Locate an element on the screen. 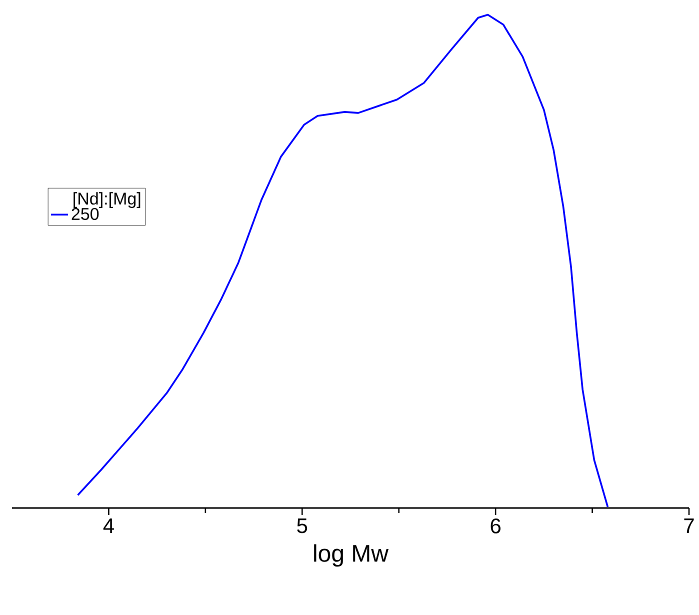 Image resolution: width=699 pixels, height=615 pixels. x-tick-label: 4 is located at coordinates (108, 525).